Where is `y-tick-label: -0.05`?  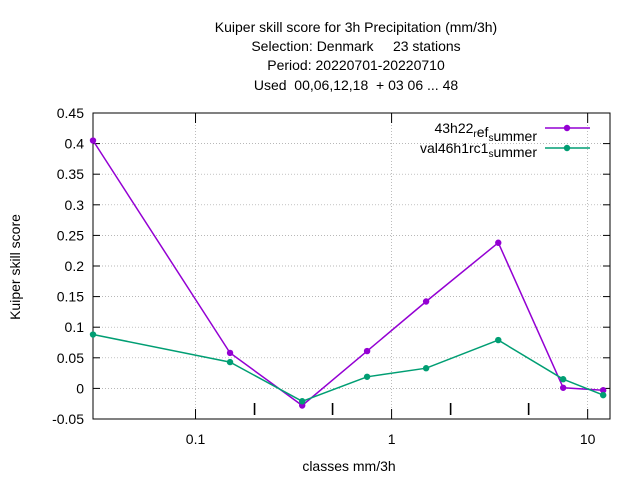 y-tick-label: -0.05 is located at coordinates (68, 419).